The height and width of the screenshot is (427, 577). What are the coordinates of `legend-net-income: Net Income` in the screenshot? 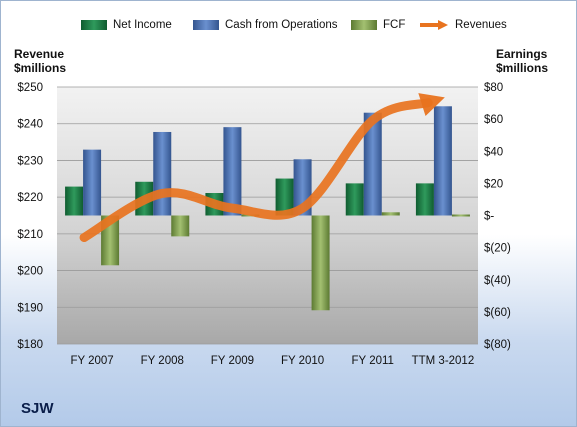 It's located at (126, 25).